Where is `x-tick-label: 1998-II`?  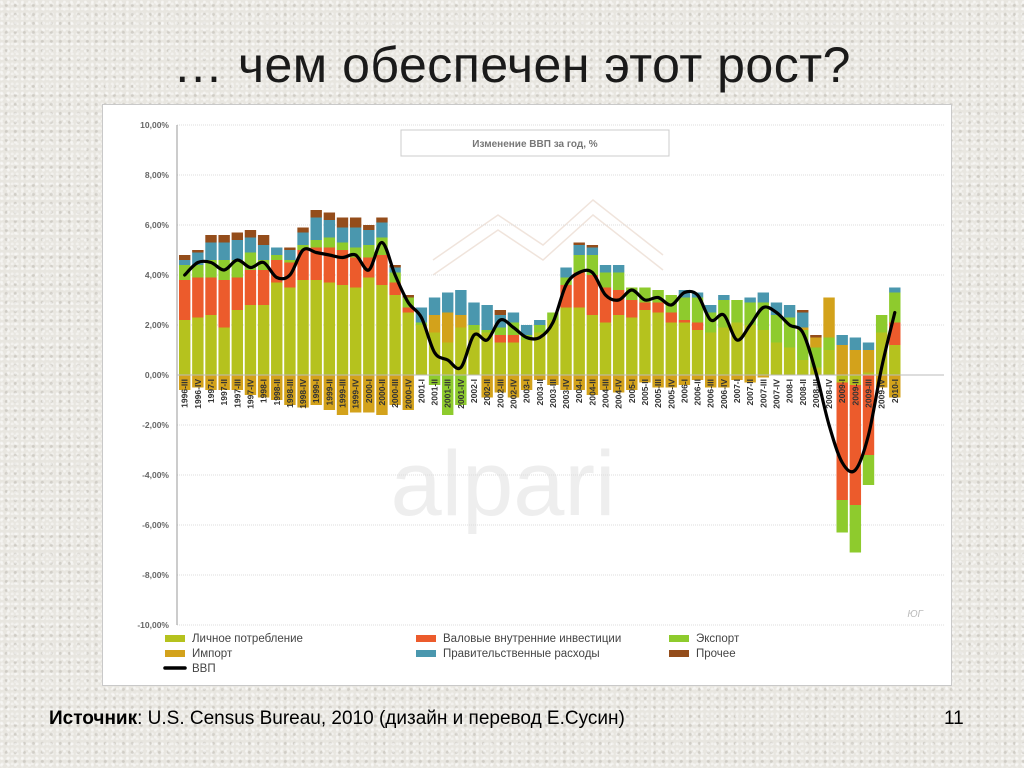
x-tick-label: 1998-II is located at coordinates (277, 392).